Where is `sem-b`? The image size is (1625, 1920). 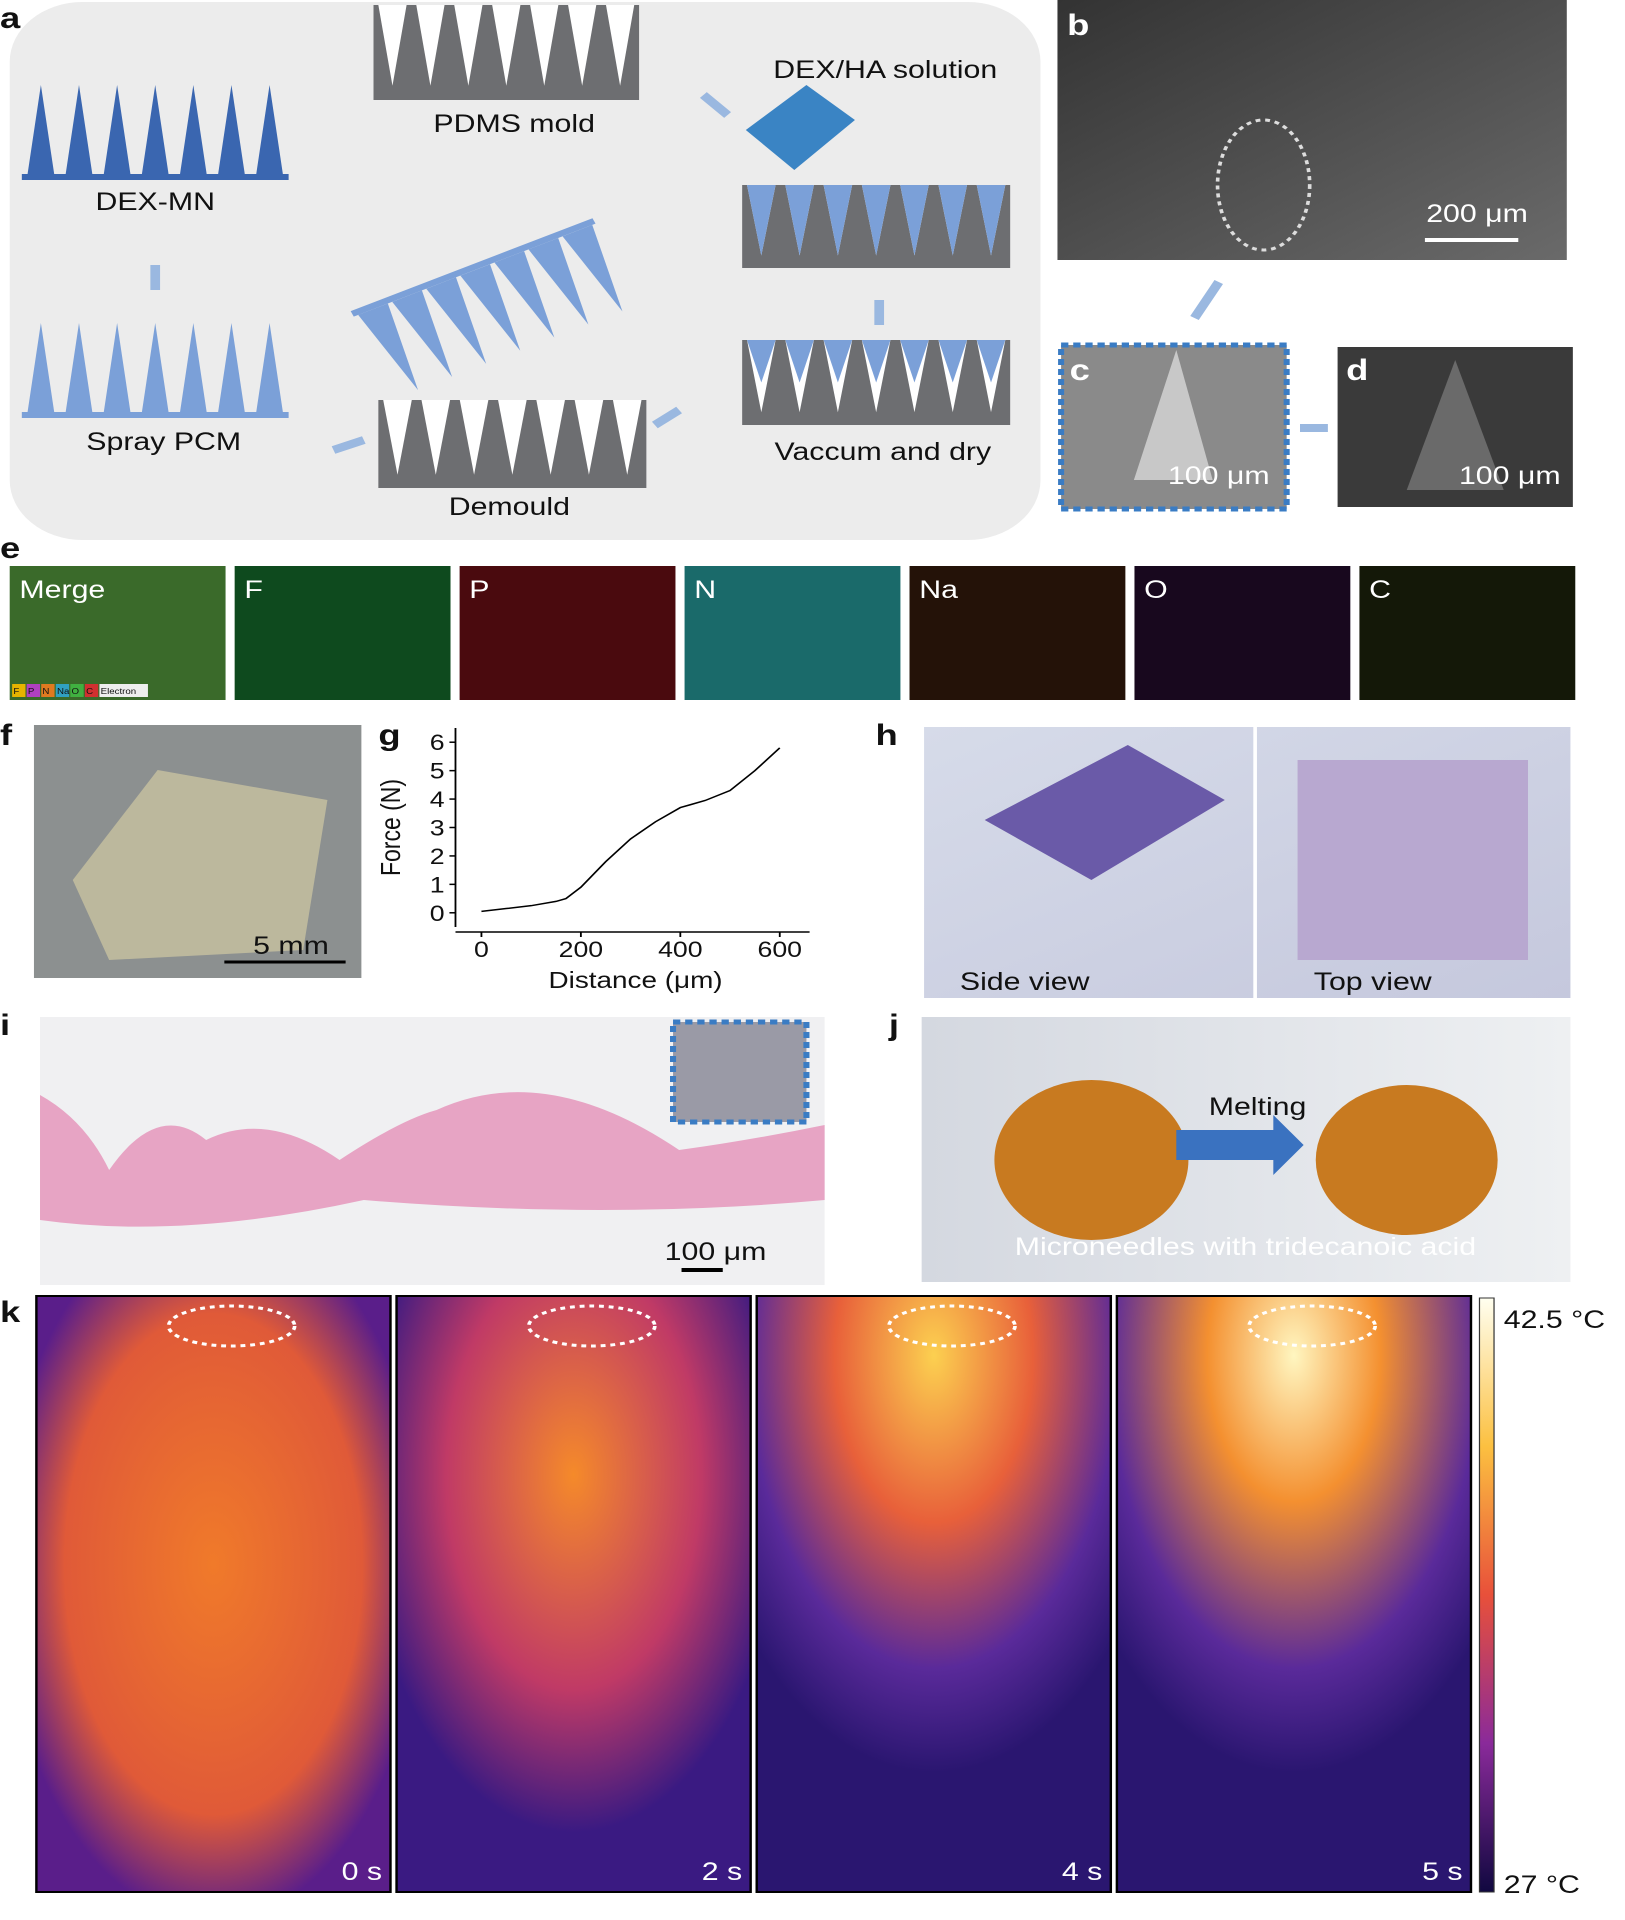
sem-b is located at coordinates (1312, 130).